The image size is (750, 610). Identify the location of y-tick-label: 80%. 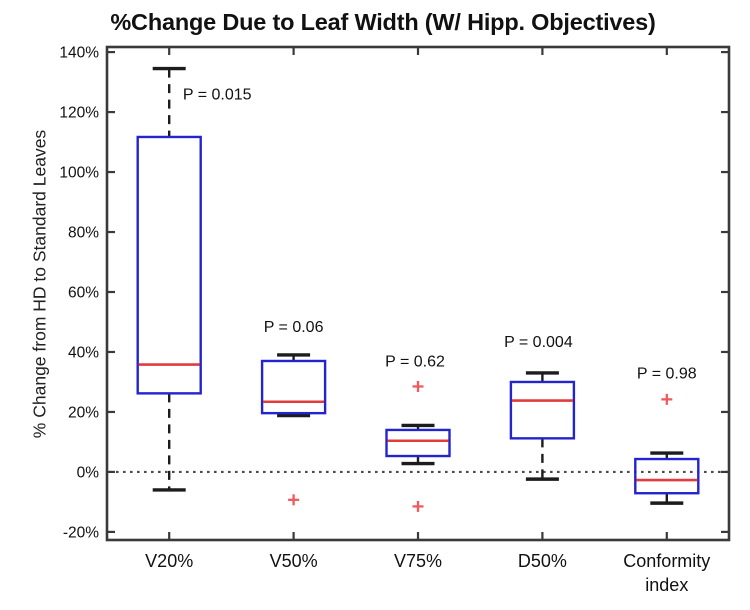
(83, 233).